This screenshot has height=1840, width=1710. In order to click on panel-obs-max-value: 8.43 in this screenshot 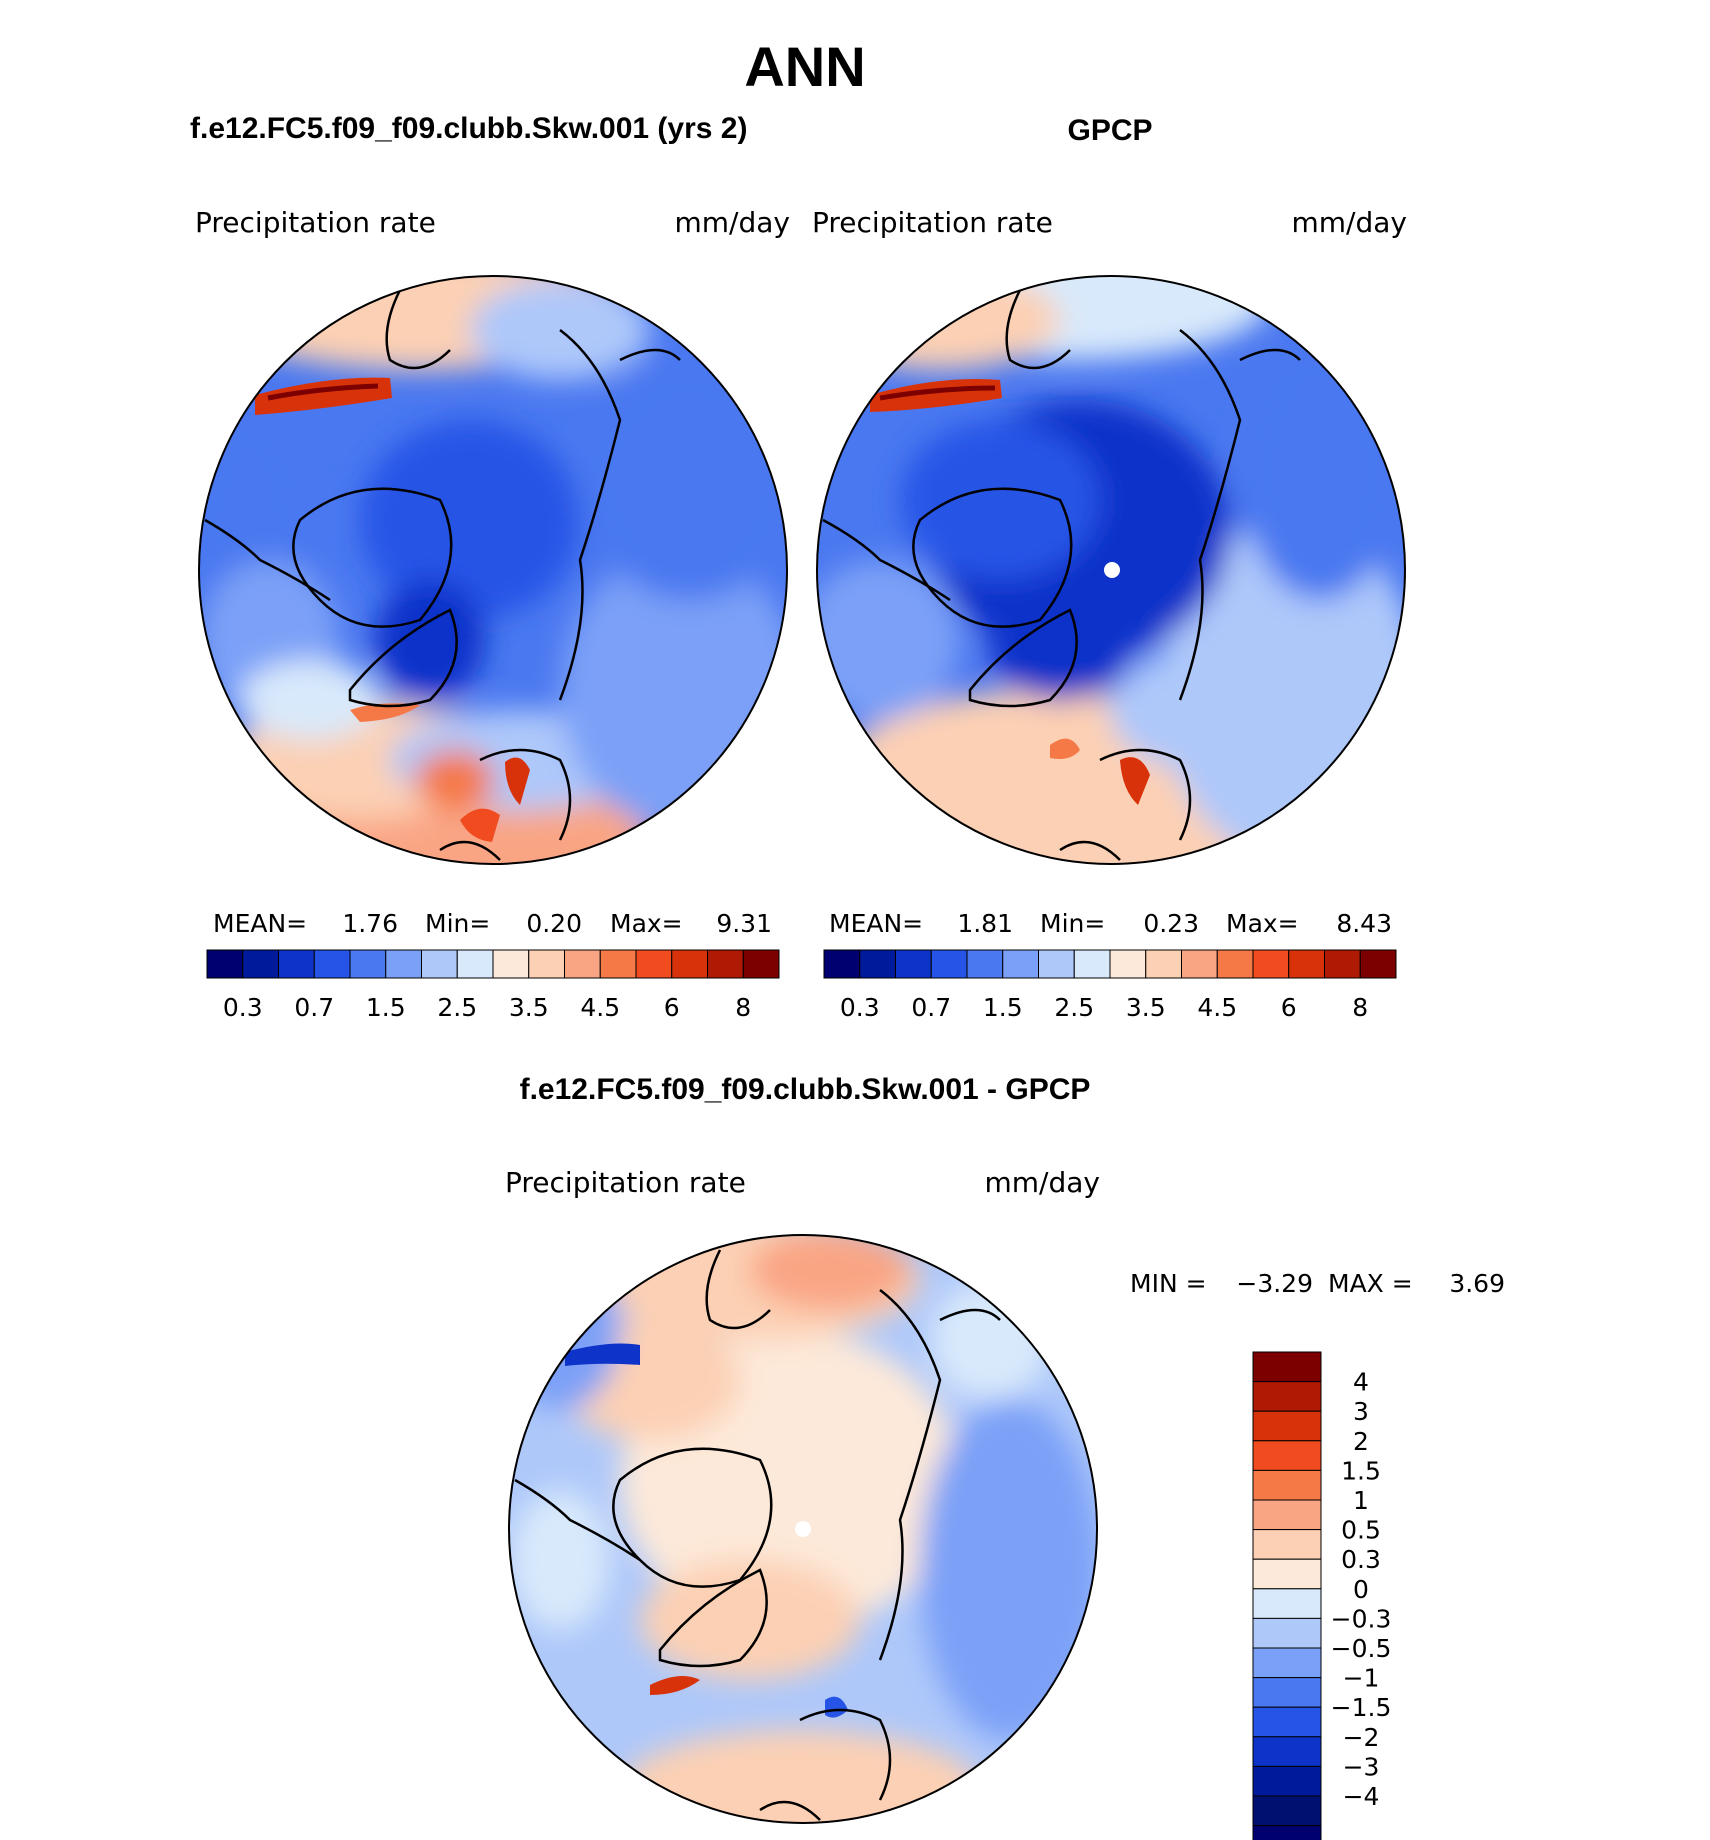, I will do `click(1364, 923)`.